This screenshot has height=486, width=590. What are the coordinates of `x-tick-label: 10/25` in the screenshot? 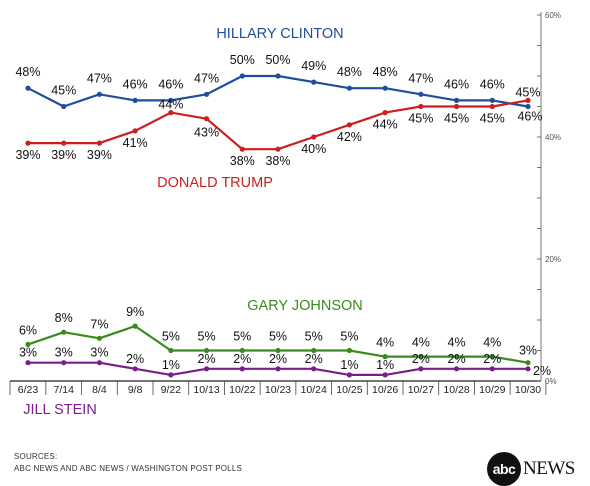 It's located at (349, 390).